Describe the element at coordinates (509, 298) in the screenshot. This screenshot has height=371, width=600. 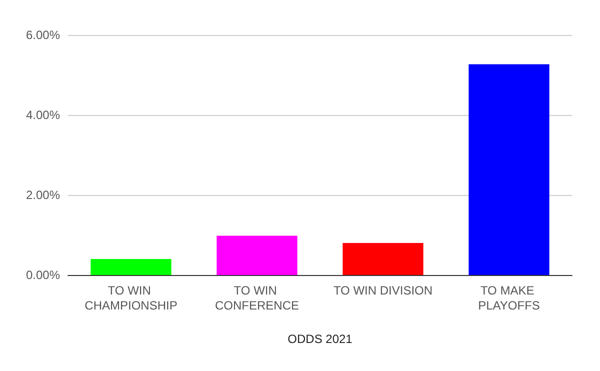
I see `x-tick-label: TO MAKE PLAYOFFS` at that location.